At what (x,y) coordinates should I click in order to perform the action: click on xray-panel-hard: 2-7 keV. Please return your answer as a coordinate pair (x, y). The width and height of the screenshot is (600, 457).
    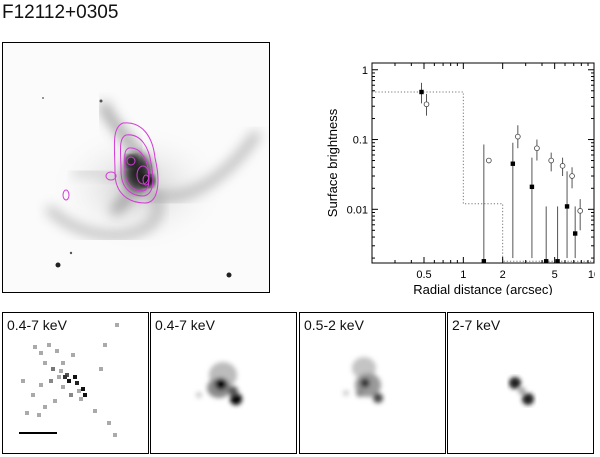
    Looking at the image, I should click on (520, 383).